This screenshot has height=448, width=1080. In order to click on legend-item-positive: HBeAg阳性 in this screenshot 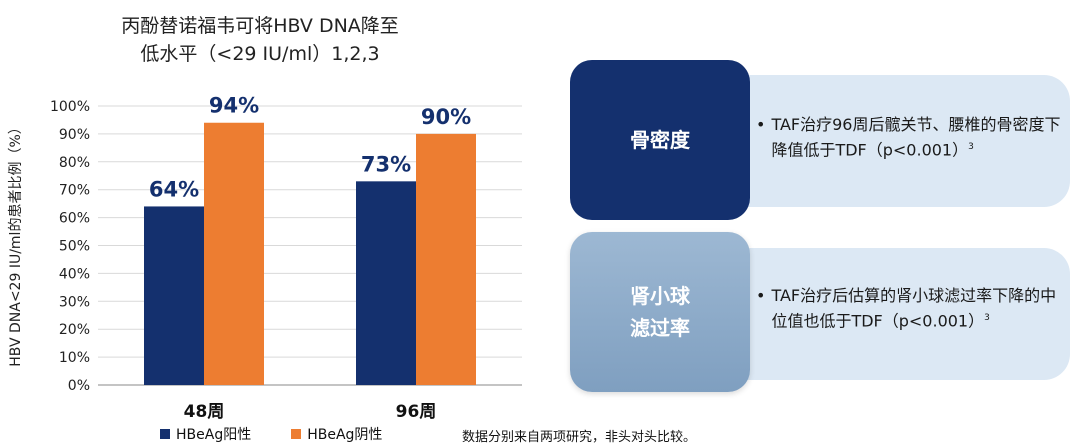, I will do `click(205, 434)`.